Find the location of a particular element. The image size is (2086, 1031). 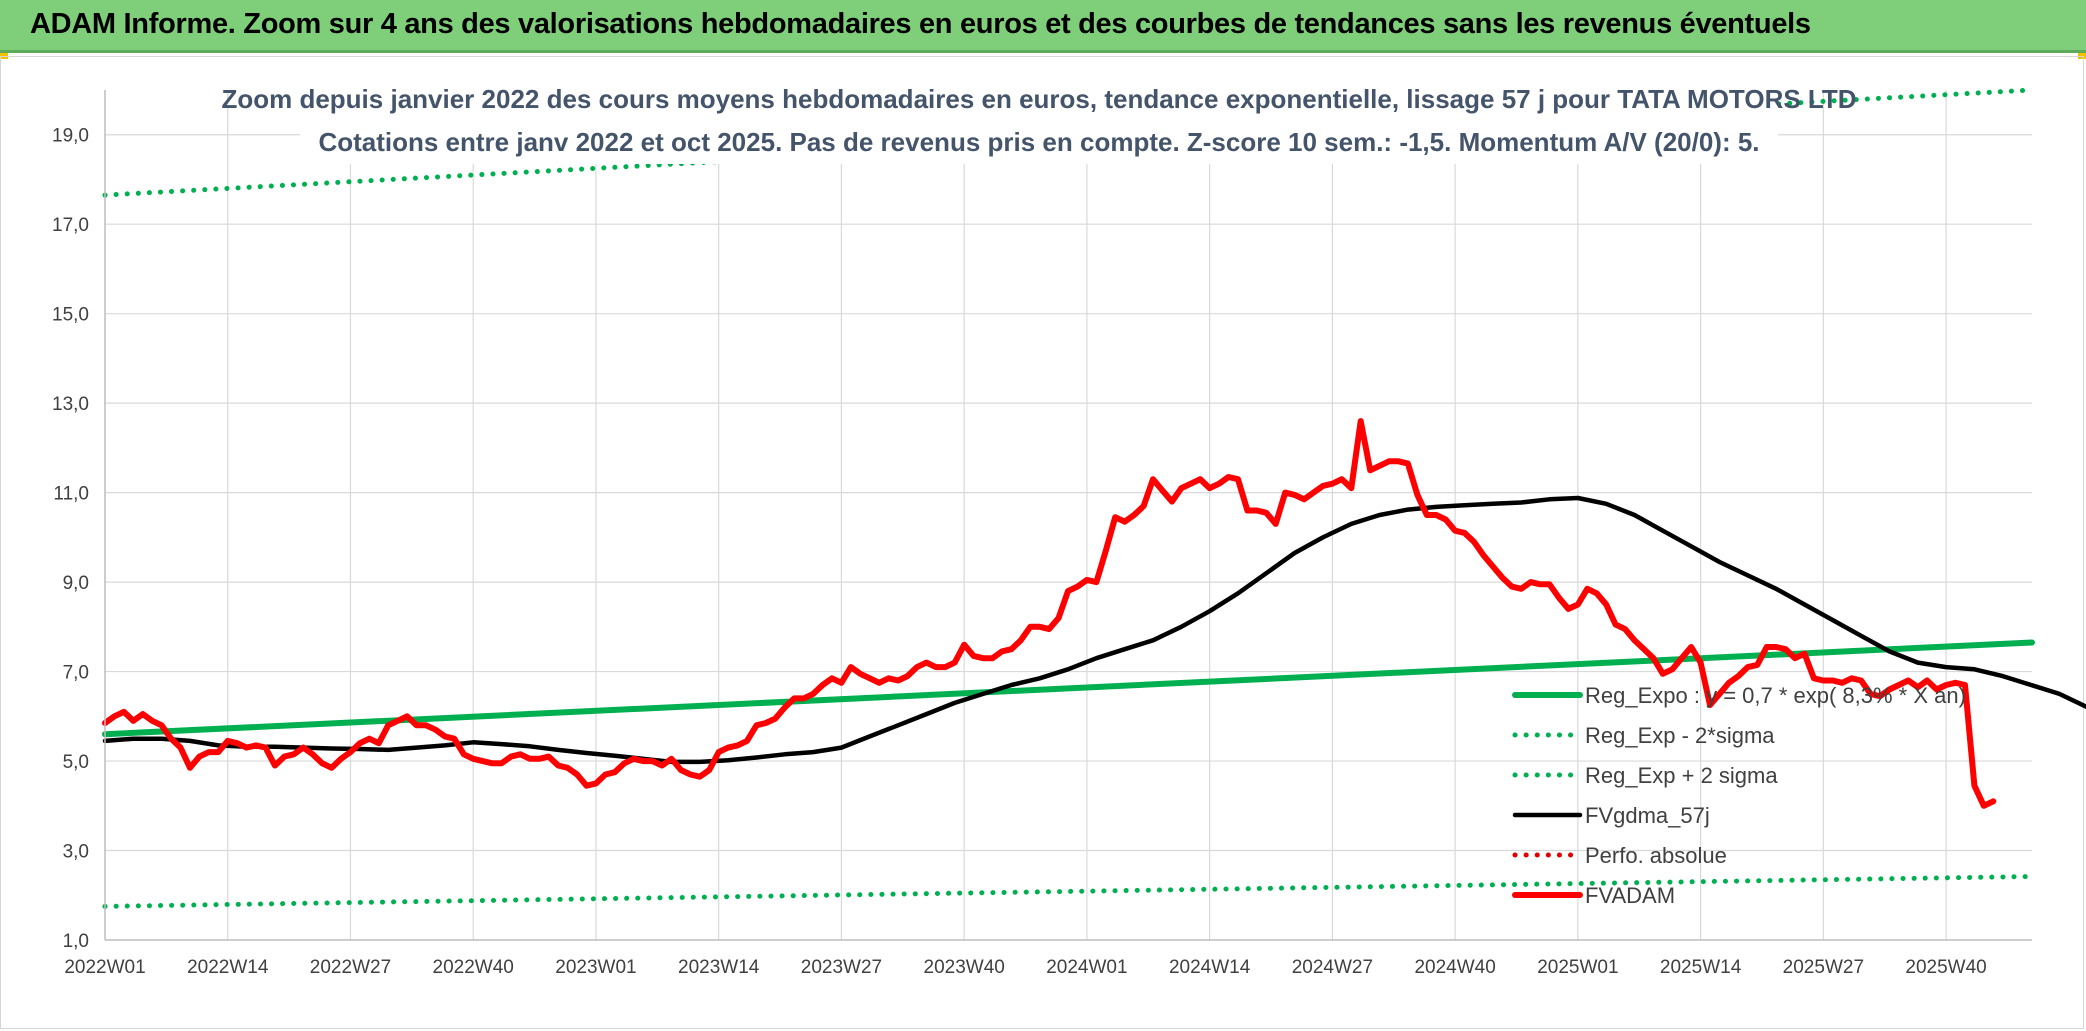

x-tick-label: 2022W01 is located at coordinates (104, 967).